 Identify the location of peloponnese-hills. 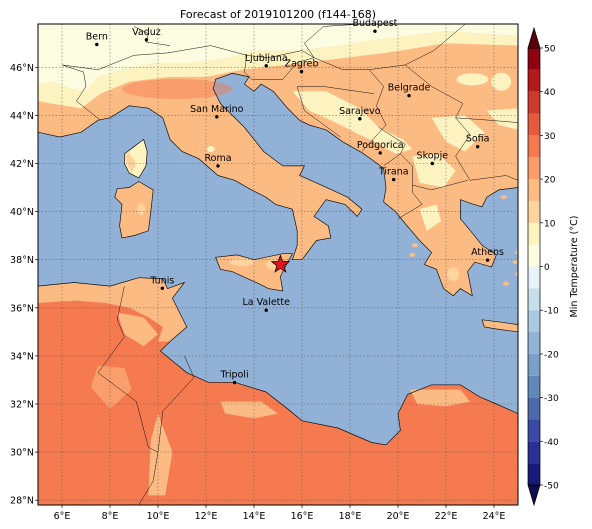
(453, 274).